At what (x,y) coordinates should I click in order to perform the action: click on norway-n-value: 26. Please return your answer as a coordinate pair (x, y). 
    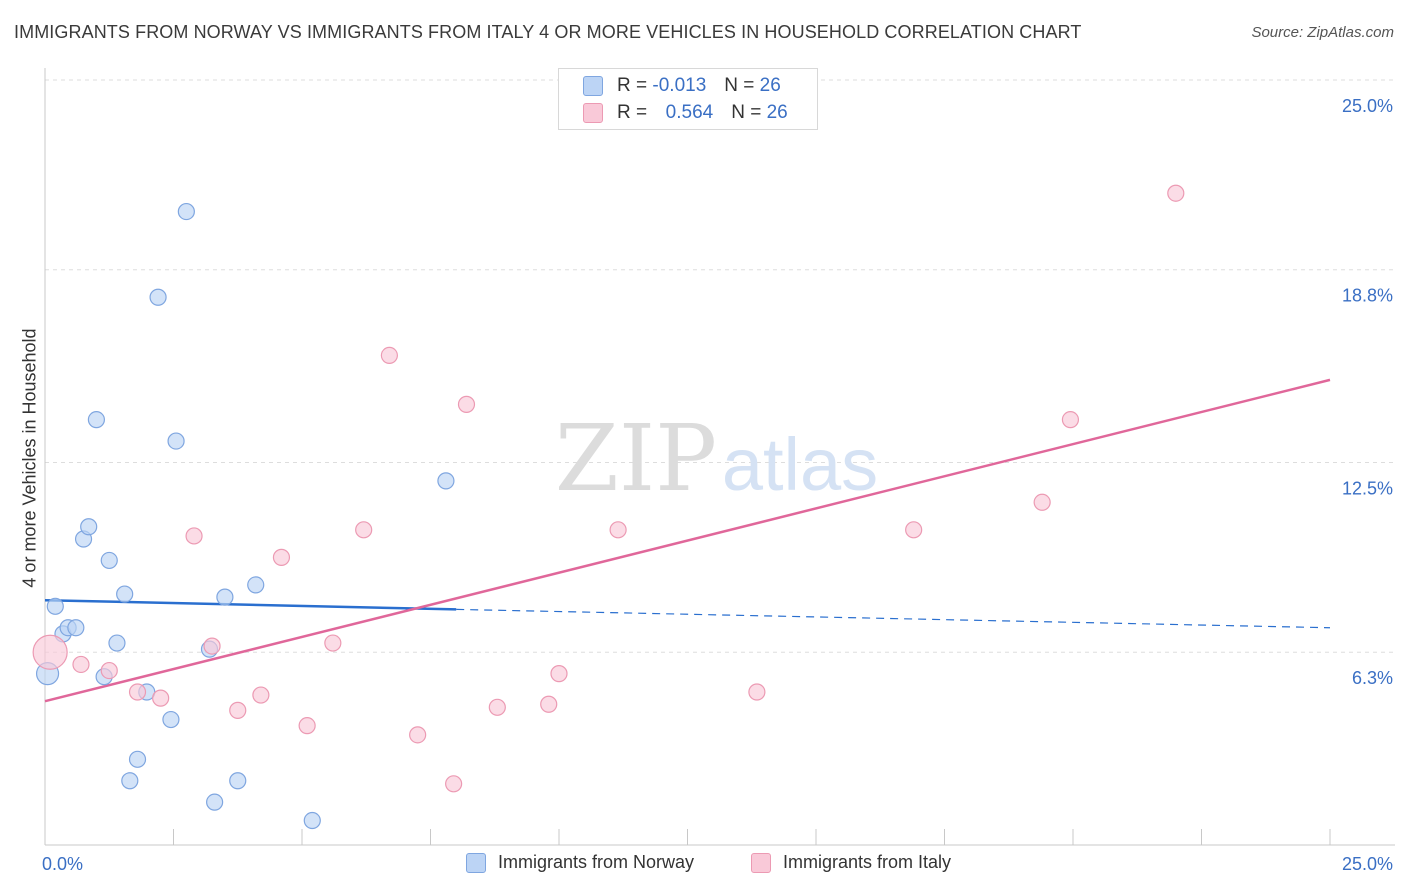
    Looking at the image, I should click on (770, 85).